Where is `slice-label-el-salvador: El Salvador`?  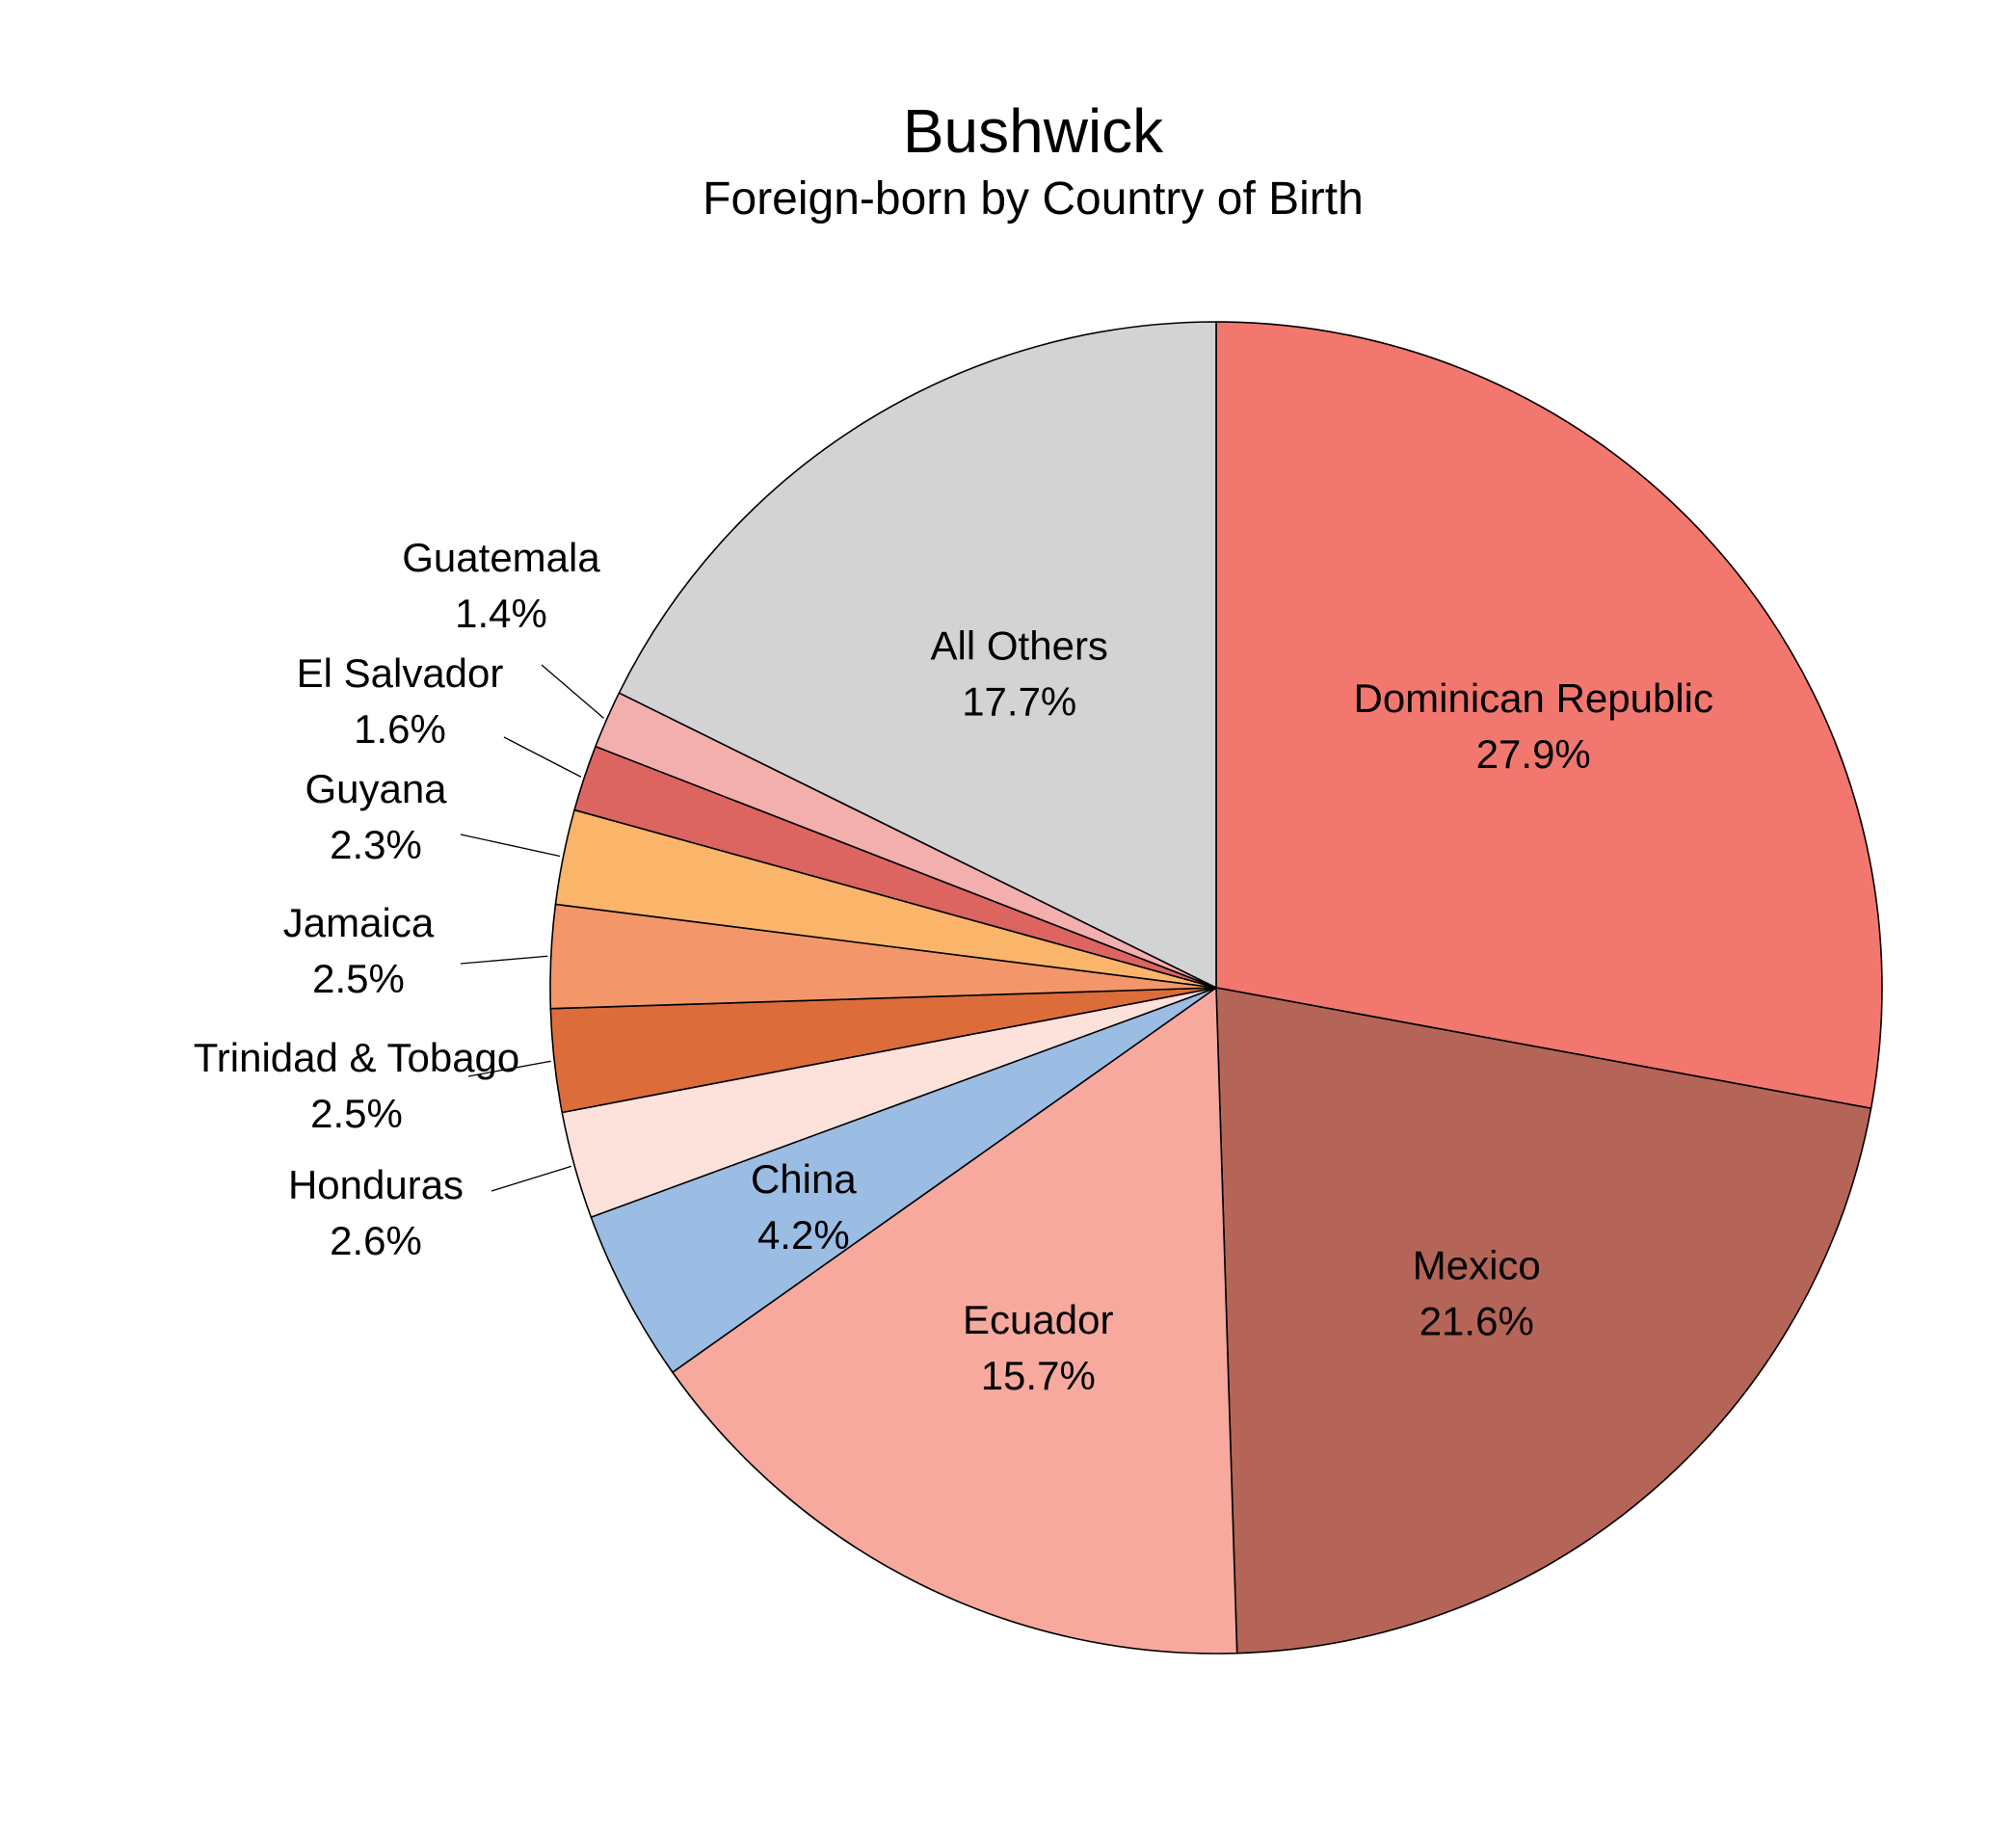 slice-label-el-salvador: El Salvador is located at coordinates (401, 673).